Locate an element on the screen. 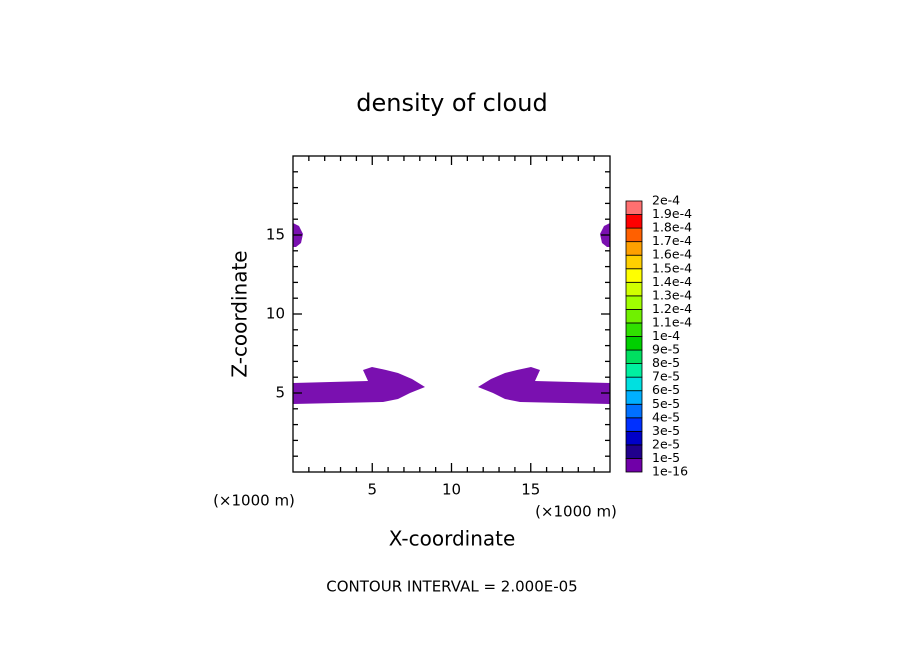 The height and width of the screenshot is (654, 904). colorbar-label: 2e-4 is located at coordinates (666, 200).